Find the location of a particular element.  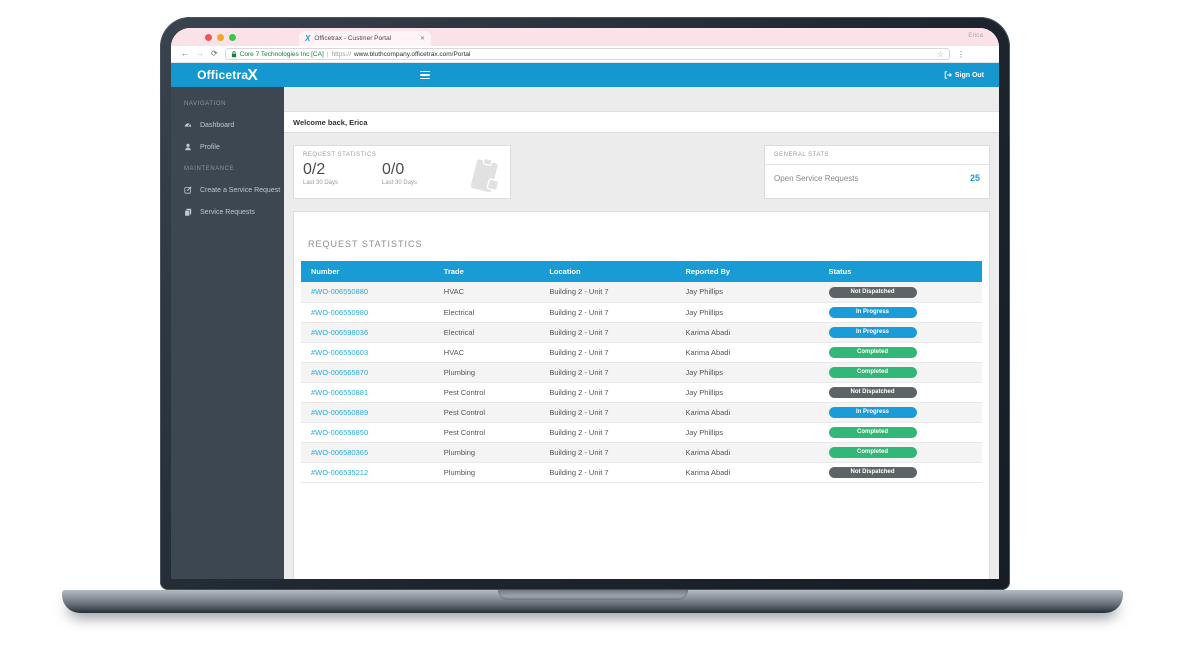

column-header-reported-by: Reported By is located at coordinates (747, 271).